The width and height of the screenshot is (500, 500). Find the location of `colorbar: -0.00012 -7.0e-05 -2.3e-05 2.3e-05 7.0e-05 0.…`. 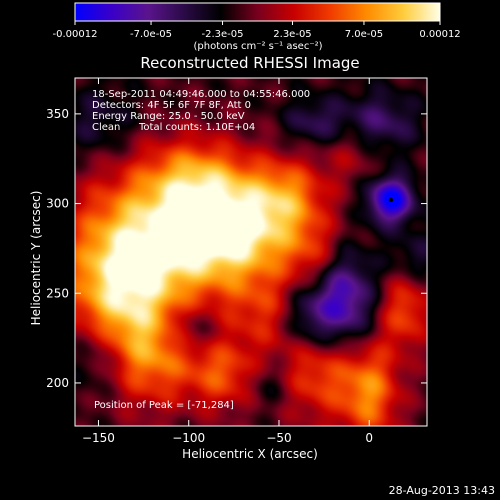

colorbar: -0.00012 -7.0e-05 -2.3e-05 2.3e-05 7.0e-05 0.… is located at coordinates (257, 27).